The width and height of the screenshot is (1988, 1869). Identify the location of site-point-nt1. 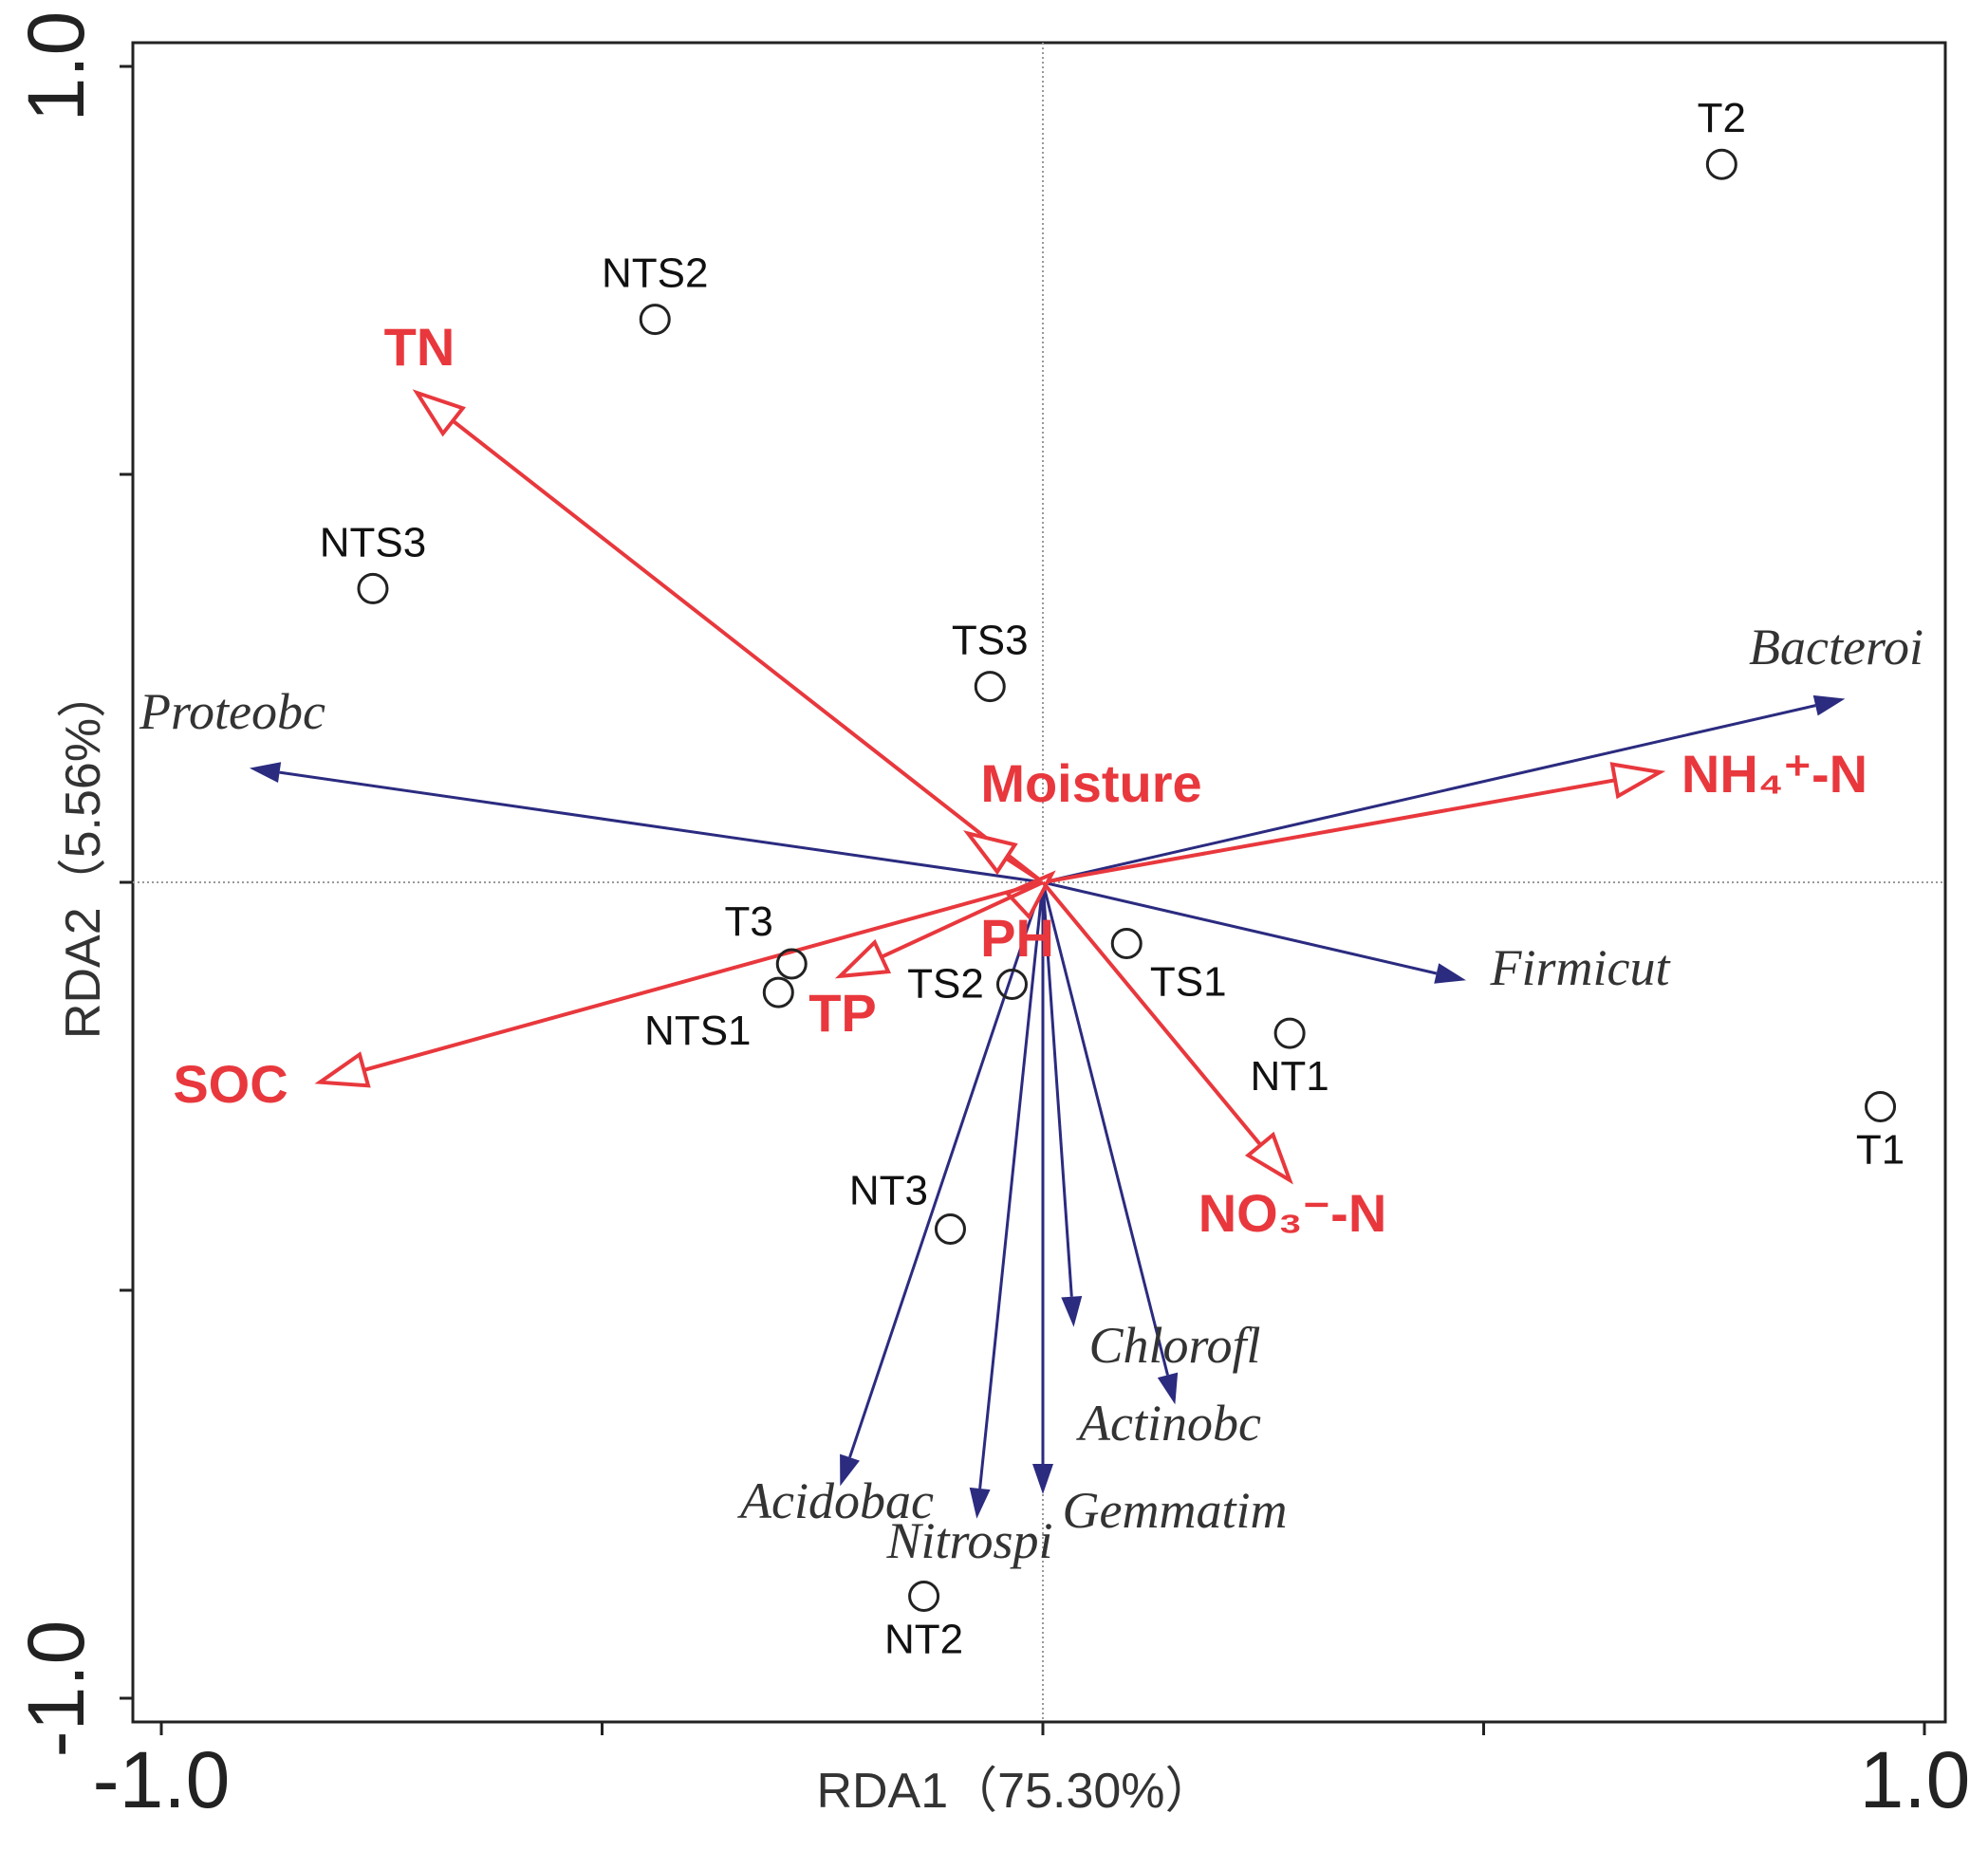
(1290, 1033).